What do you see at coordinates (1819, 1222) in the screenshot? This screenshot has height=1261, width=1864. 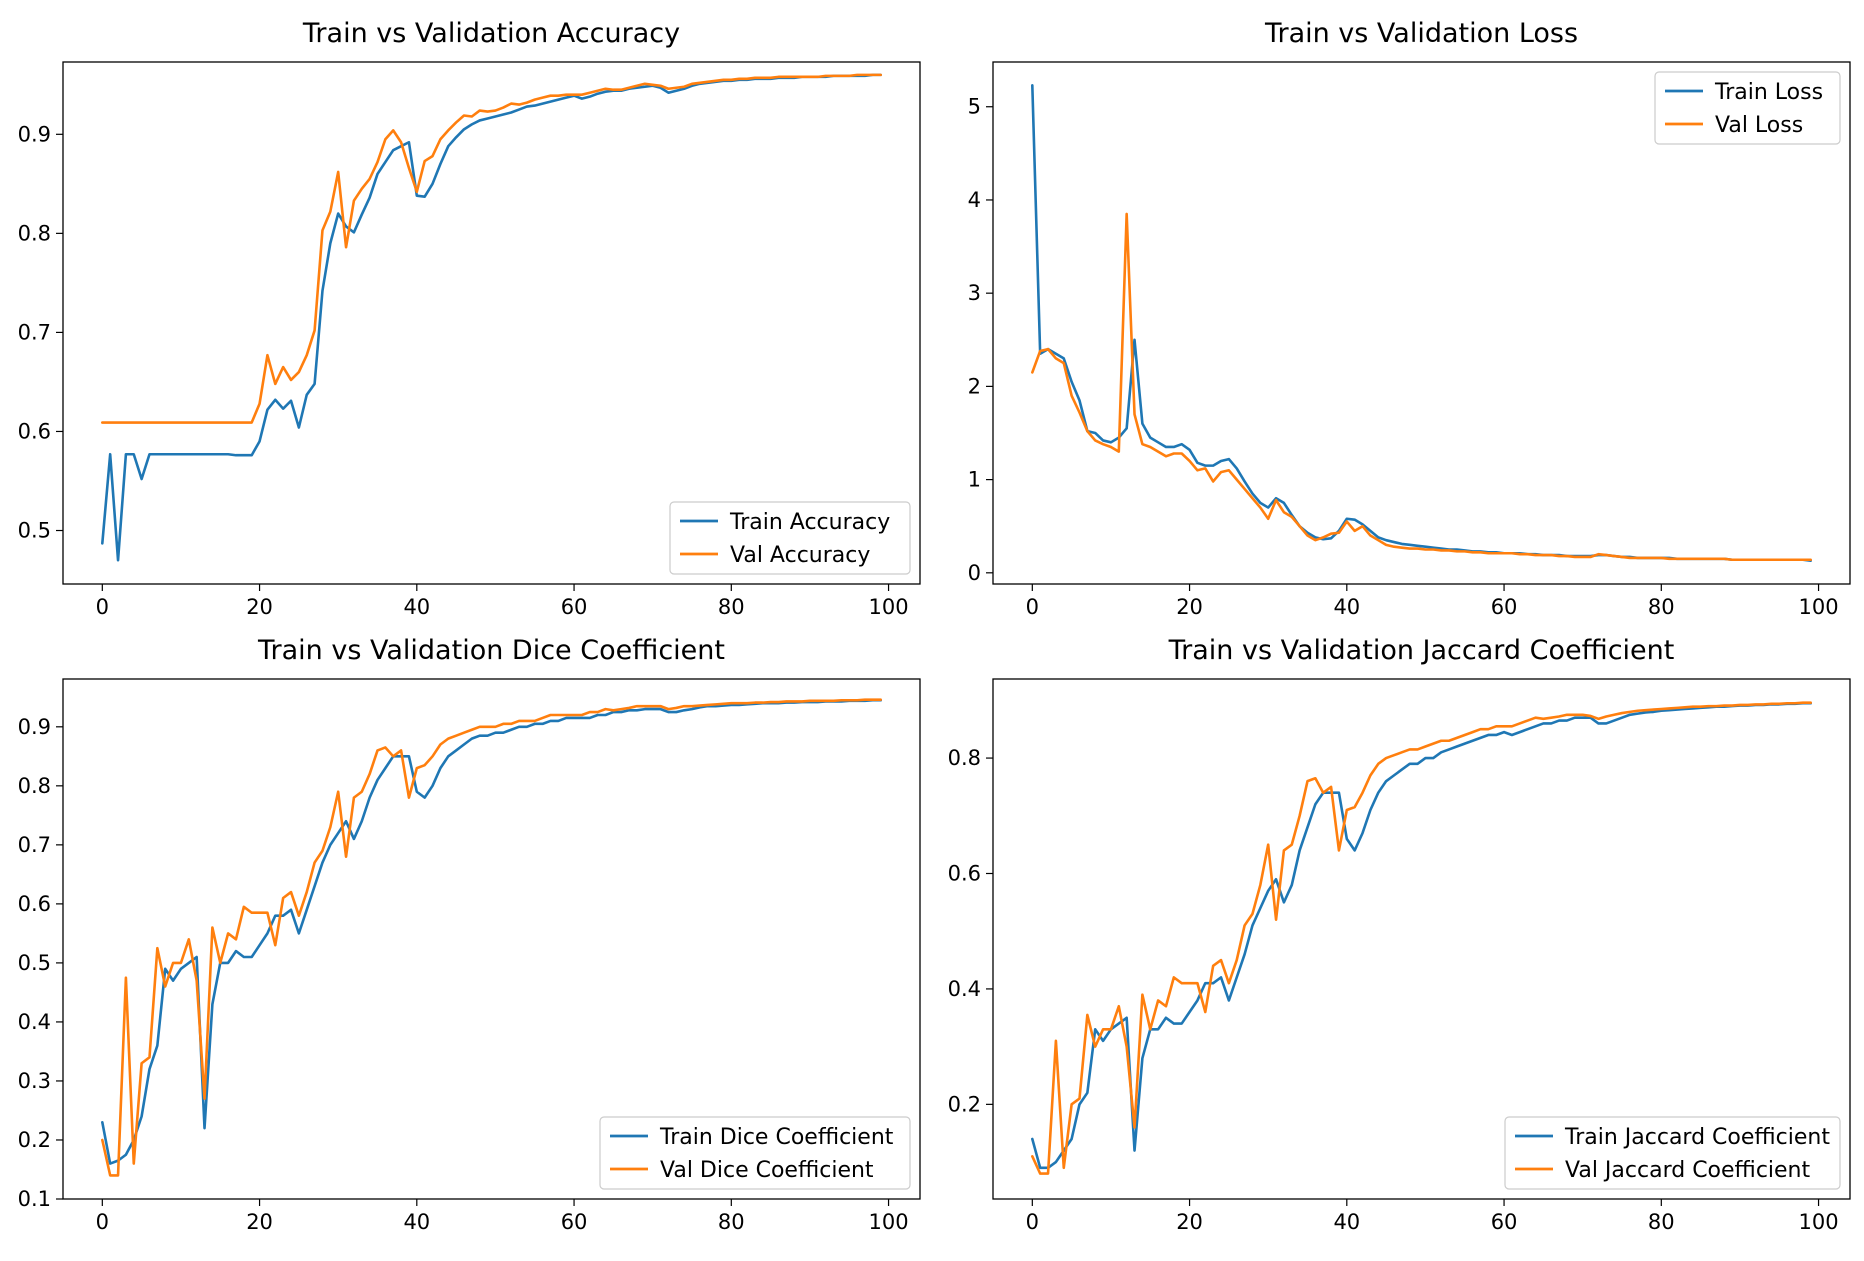 I see `jaccard-xtick-label: 100` at bounding box center [1819, 1222].